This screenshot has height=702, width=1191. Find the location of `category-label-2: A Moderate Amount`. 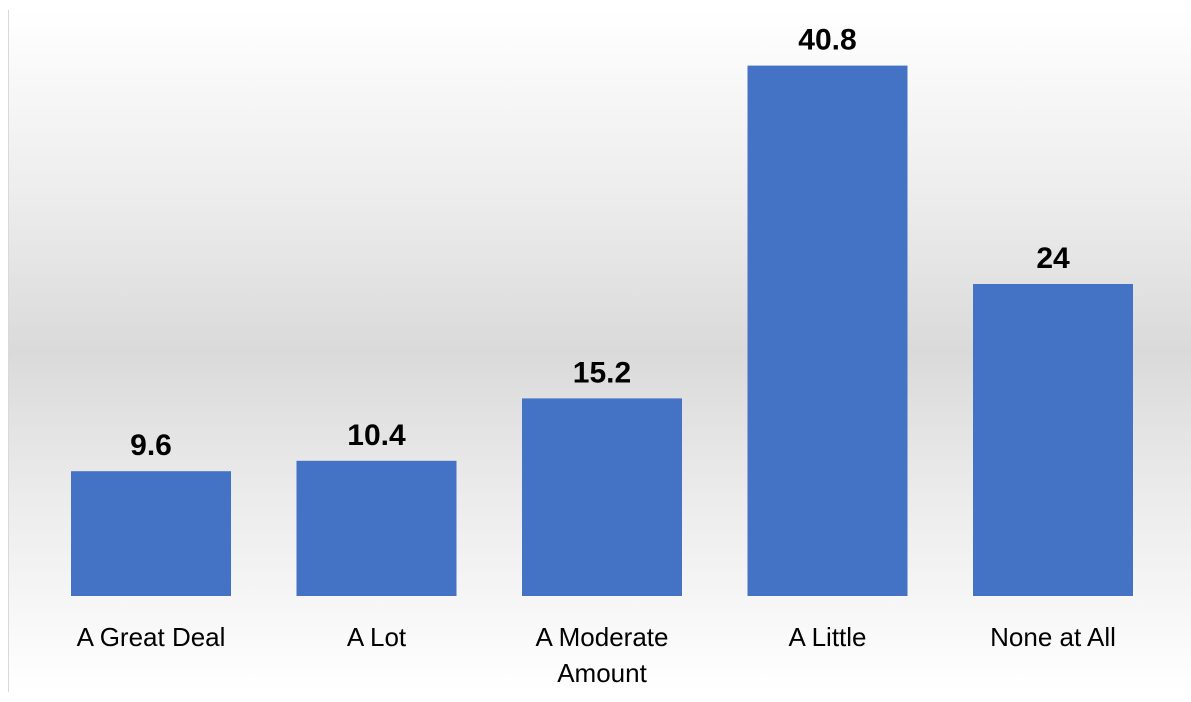

category-label-2: A Moderate Amount is located at coordinates (602, 655).